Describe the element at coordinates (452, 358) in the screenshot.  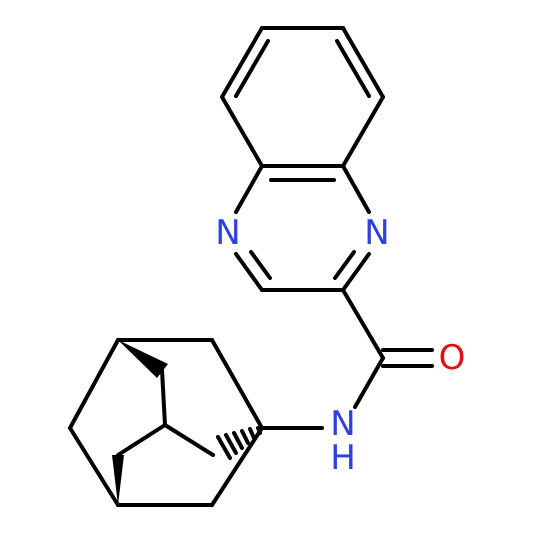
I see `atom-label: O` at that location.